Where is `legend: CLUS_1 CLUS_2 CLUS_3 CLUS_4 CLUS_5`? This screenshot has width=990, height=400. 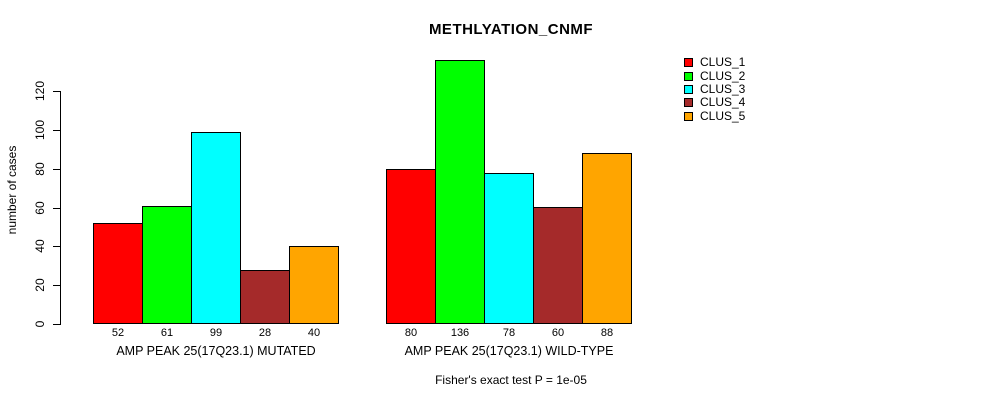
legend: CLUS_1 CLUS_2 CLUS_3 CLUS_4 CLUS_5 is located at coordinates (714, 89).